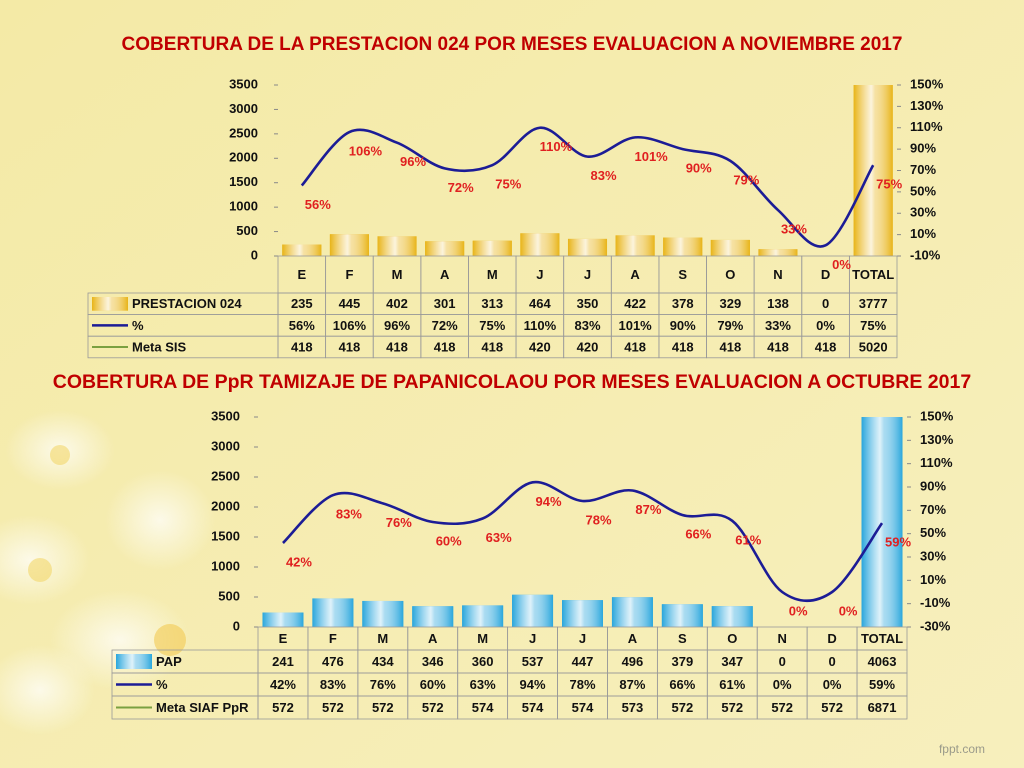 The image size is (1024, 768). I want to click on y2-tick-label: 110%, so click(926, 126).